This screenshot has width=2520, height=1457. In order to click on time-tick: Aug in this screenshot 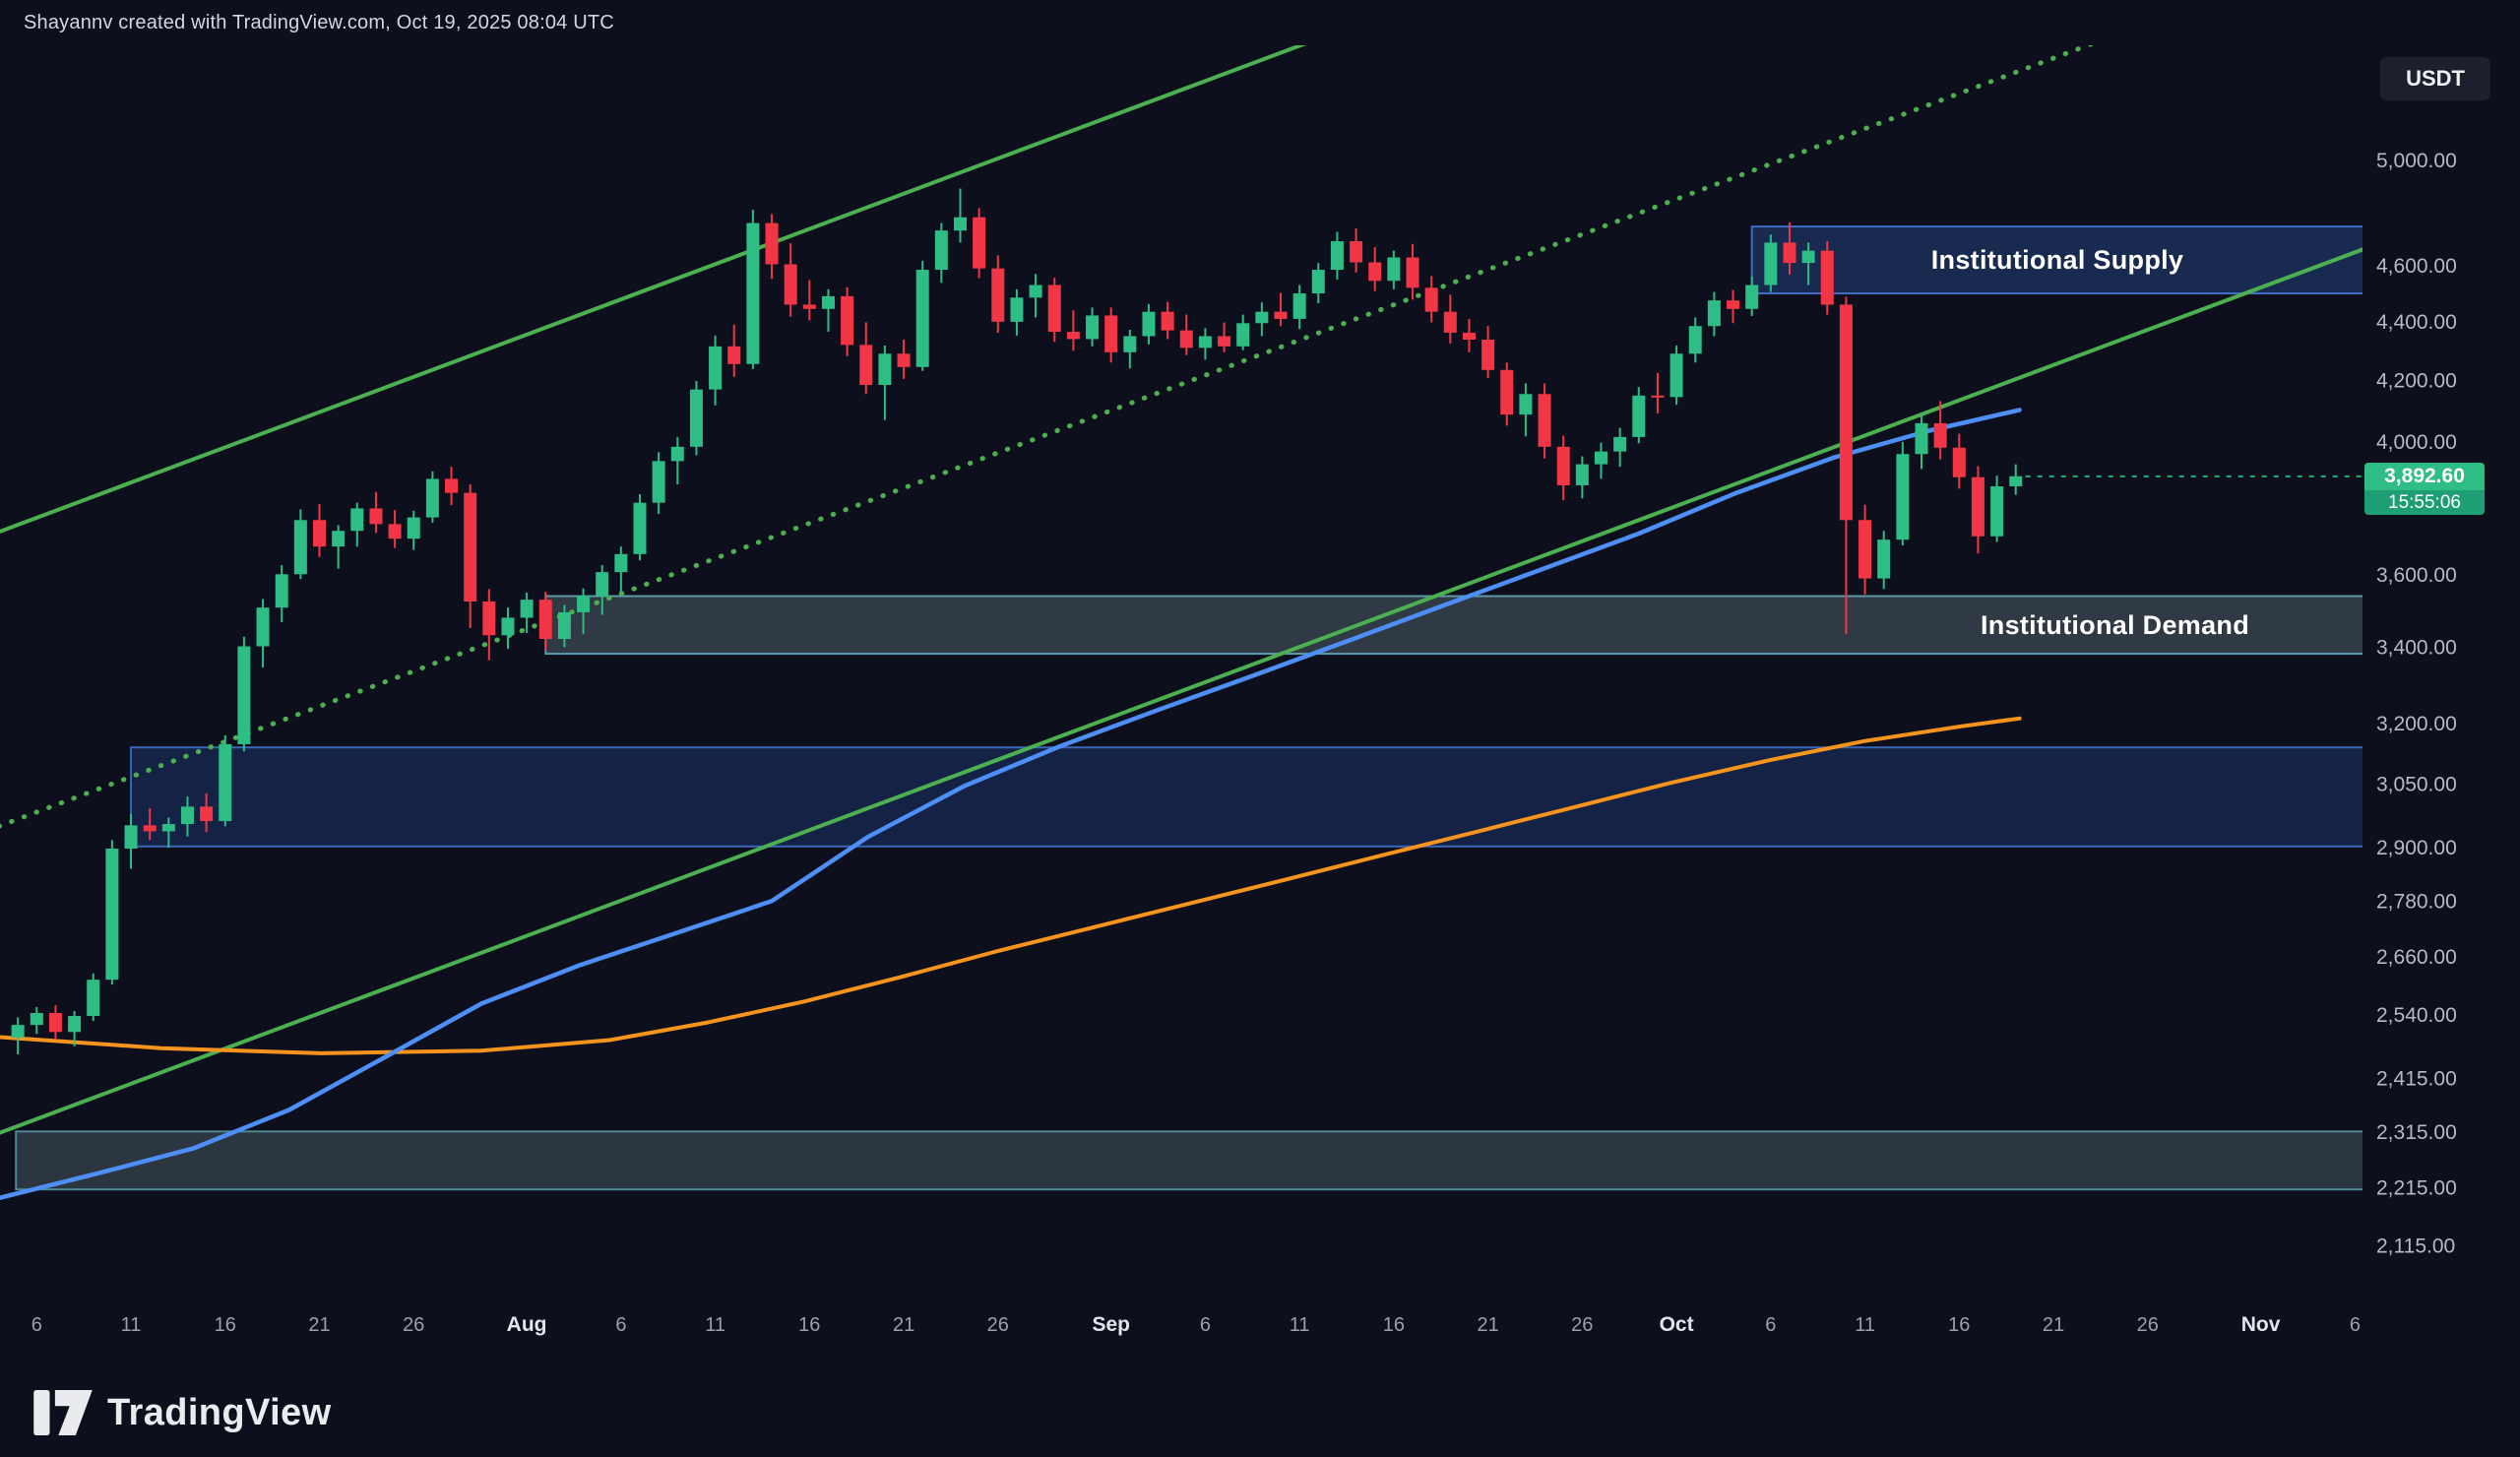, I will do `click(527, 1324)`.